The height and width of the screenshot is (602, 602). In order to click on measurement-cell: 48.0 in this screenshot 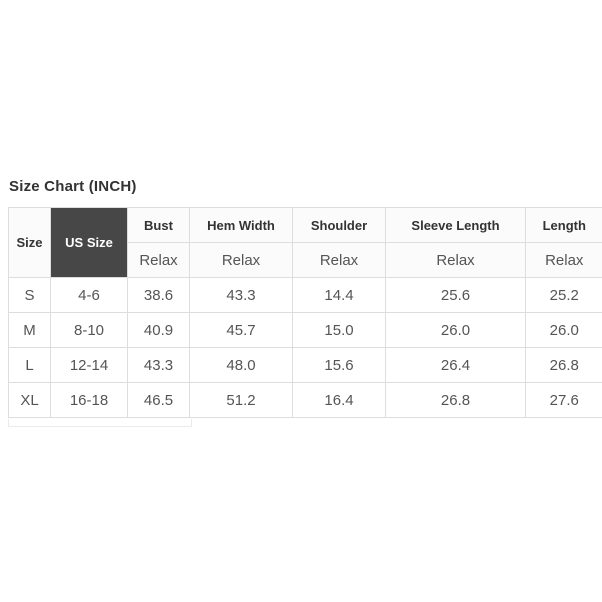, I will do `click(241, 365)`.